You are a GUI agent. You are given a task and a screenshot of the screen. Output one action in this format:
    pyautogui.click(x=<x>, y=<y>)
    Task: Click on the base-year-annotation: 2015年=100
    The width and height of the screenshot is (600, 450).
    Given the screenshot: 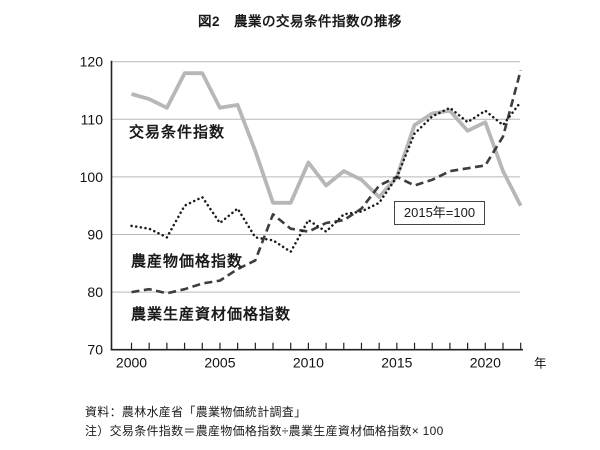 What is the action you would take?
    pyautogui.click(x=439, y=213)
    